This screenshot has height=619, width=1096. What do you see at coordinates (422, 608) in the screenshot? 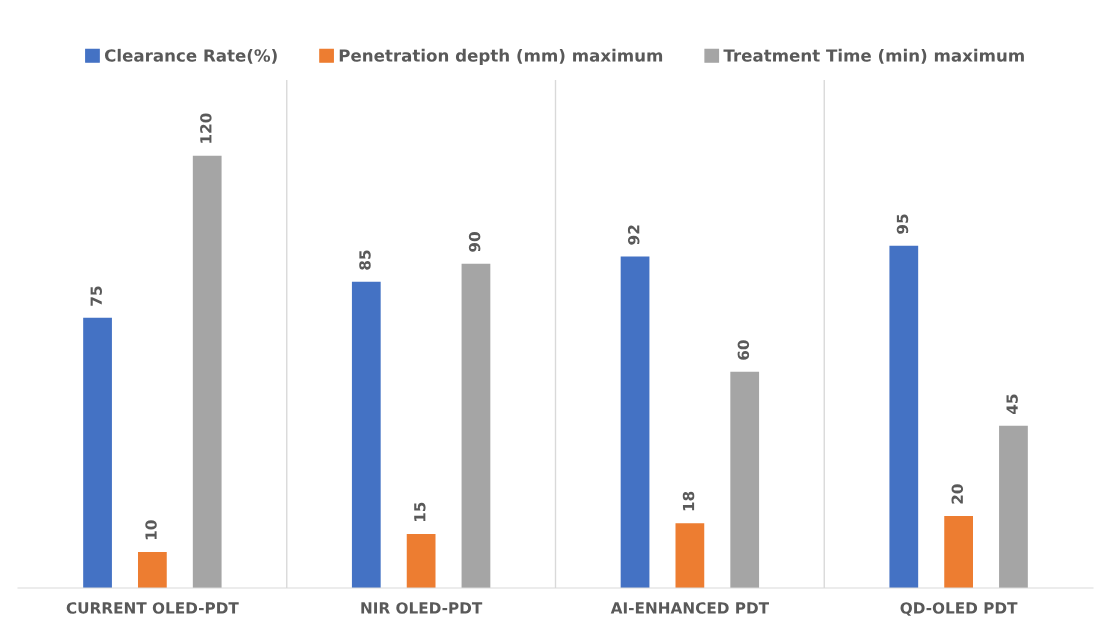
I see `x-tick-label: NIR OLED-PDT` at bounding box center [422, 608].